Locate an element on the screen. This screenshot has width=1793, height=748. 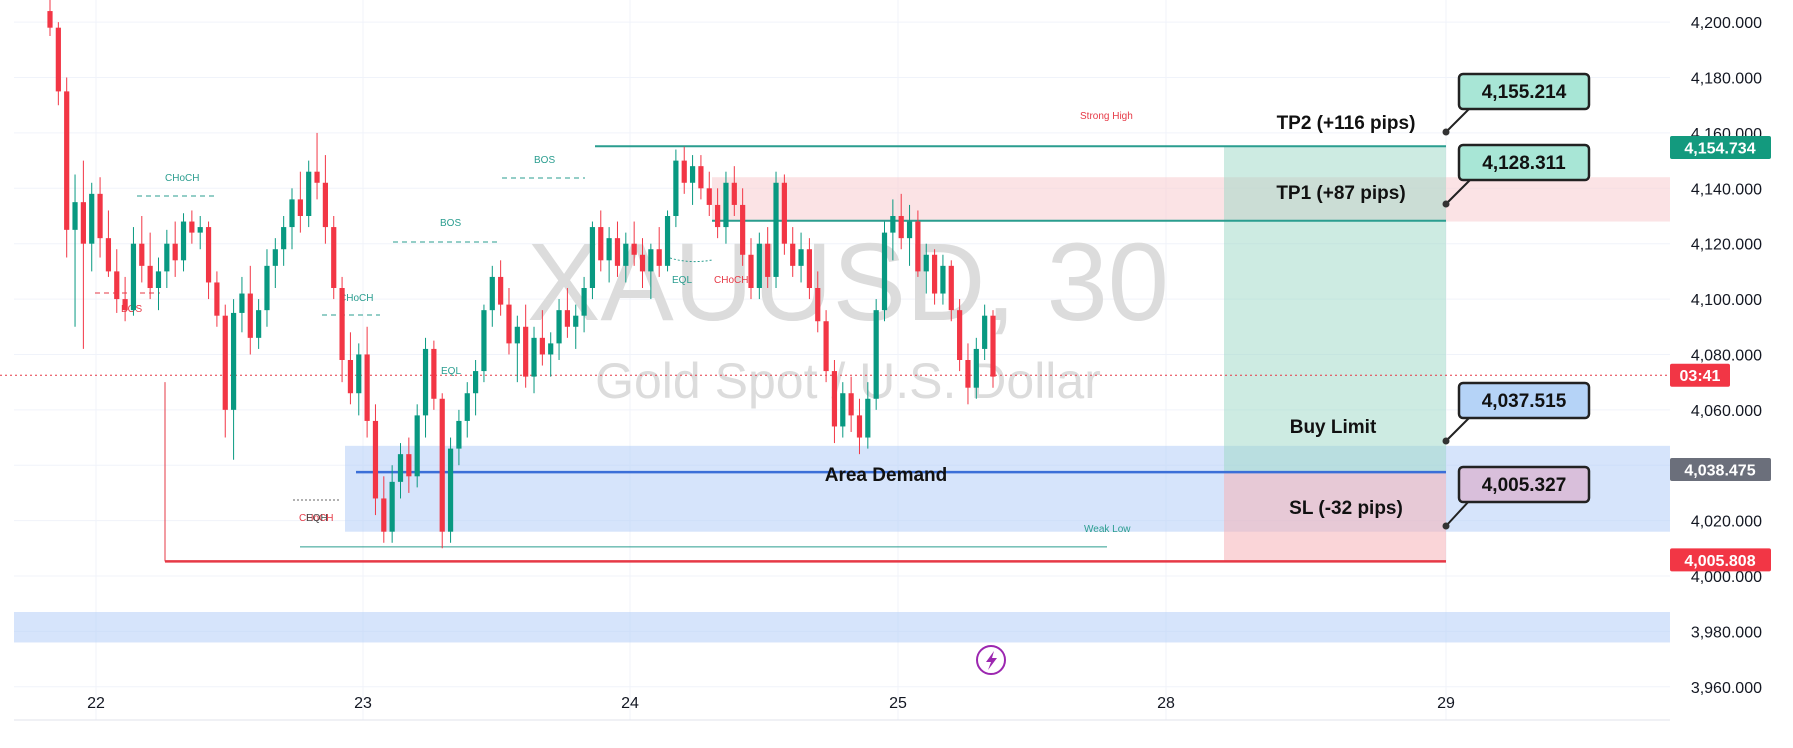
sl-callout-value: 4,005.327 is located at coordinates (1524, 485).